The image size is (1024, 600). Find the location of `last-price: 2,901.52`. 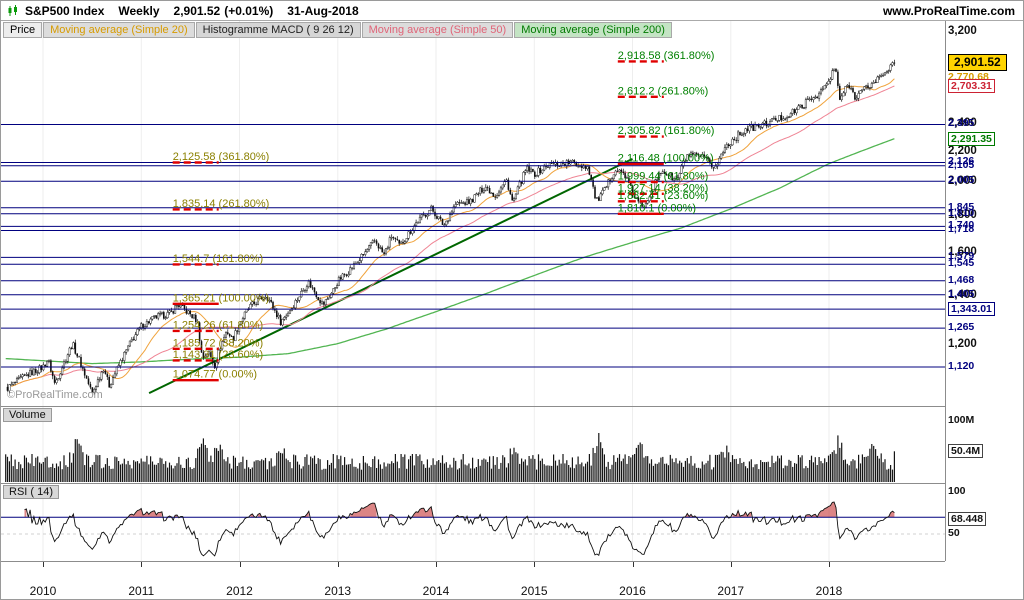

last-price: 2,901.52 is located at coordinates (197, 10).